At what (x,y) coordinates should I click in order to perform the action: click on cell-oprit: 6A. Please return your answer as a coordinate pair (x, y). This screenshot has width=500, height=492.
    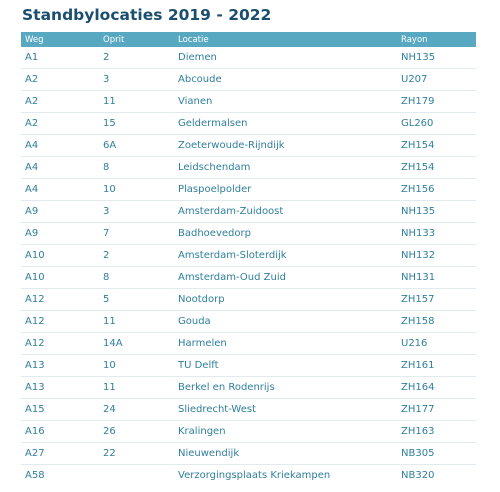
    Looking at the image, I should click on (136, 145).